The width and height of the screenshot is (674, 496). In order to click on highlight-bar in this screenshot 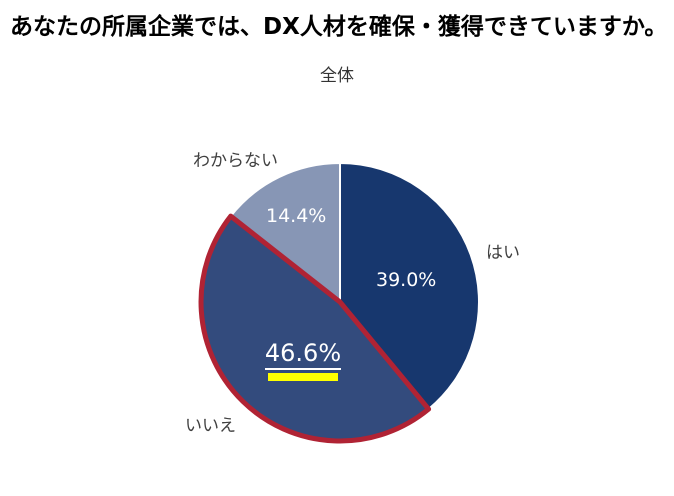, I will do `click(303, 377)`.